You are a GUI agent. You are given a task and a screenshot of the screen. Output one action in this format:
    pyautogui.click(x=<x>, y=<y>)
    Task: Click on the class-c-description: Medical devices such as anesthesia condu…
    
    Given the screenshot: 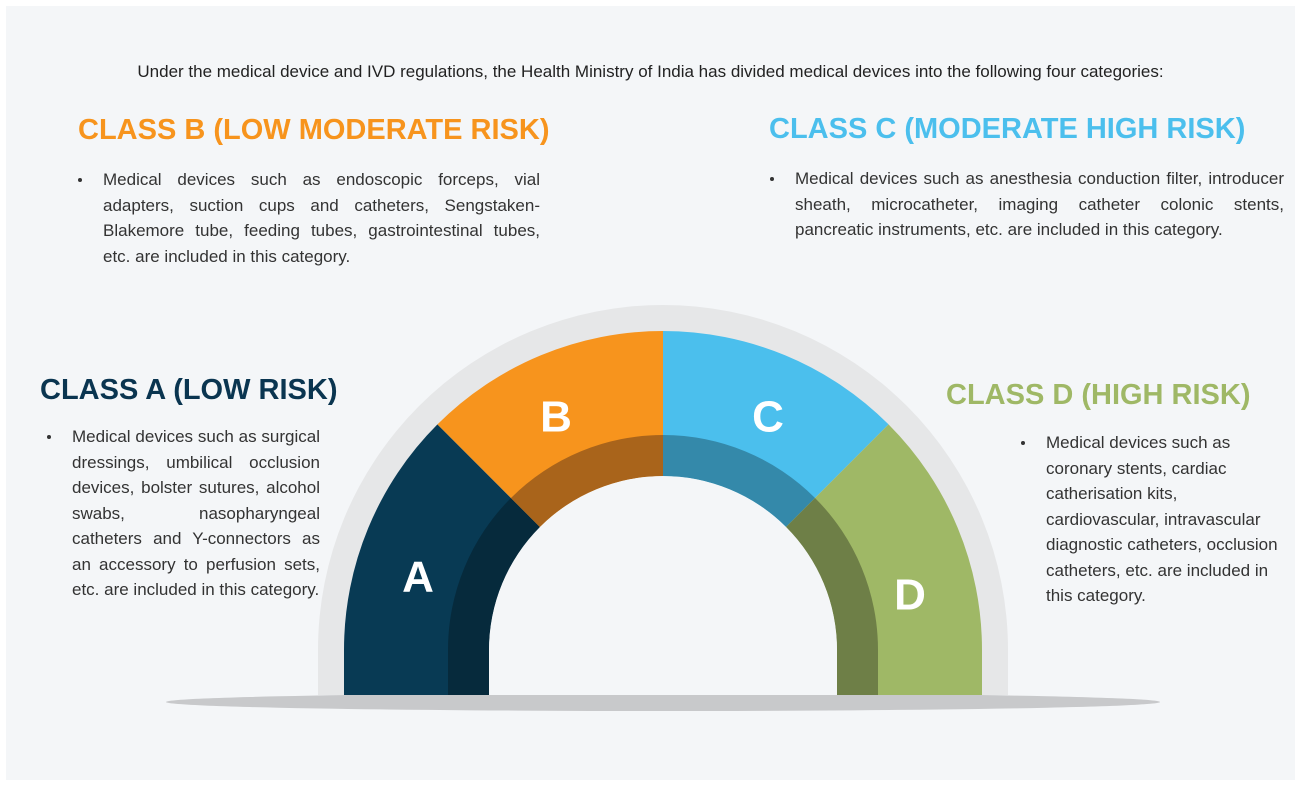 What is the action you would take?
    pyautogui.click(x=1027, y=204)
    